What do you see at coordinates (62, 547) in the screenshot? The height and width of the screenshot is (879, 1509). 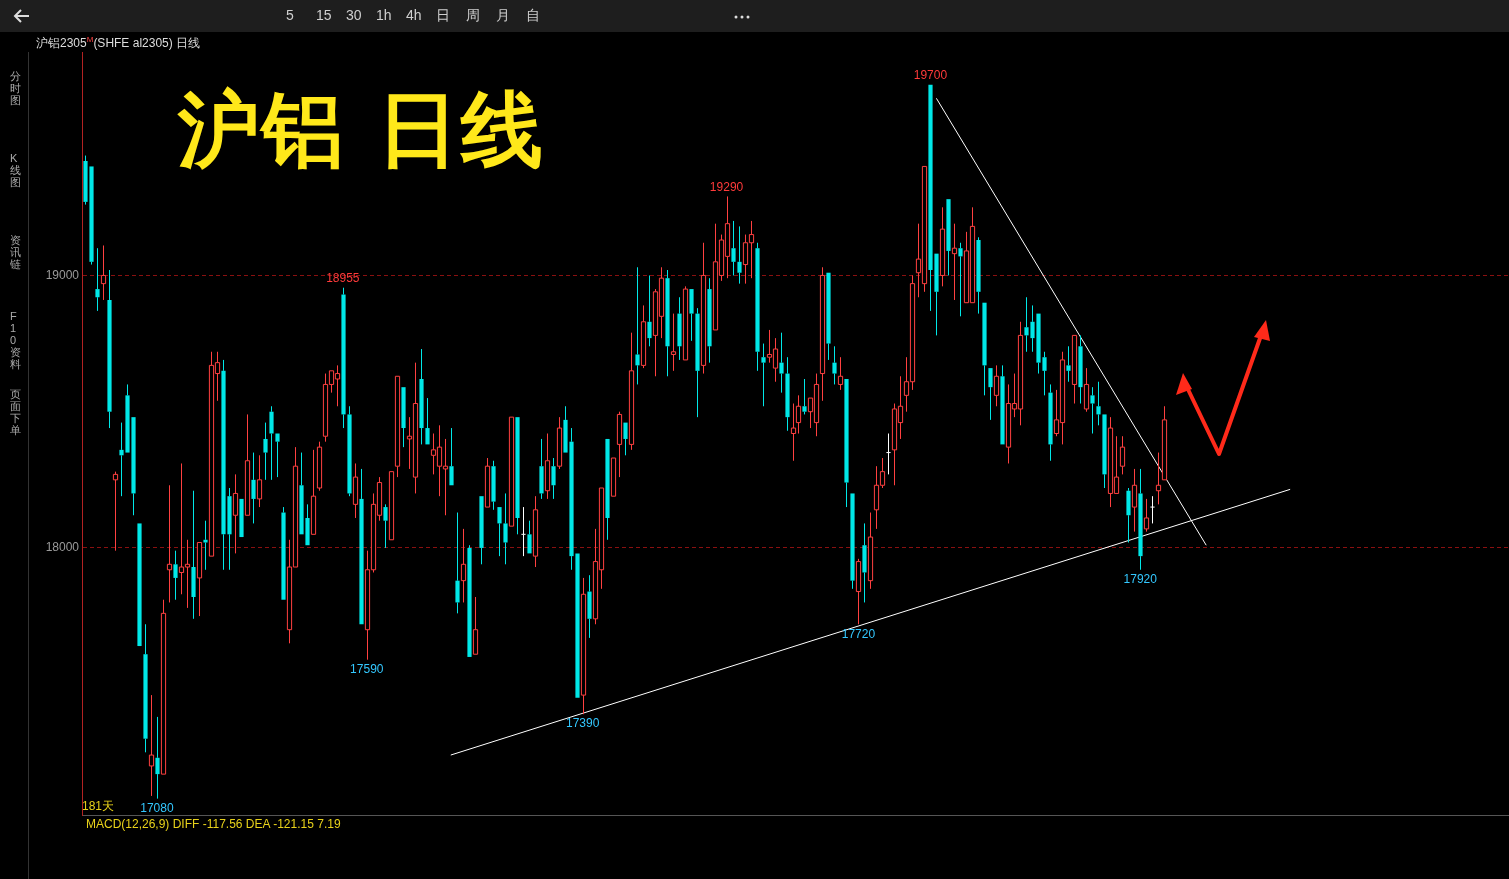 I see `y-tick-label: 18000` at bounding box center [62, 547].